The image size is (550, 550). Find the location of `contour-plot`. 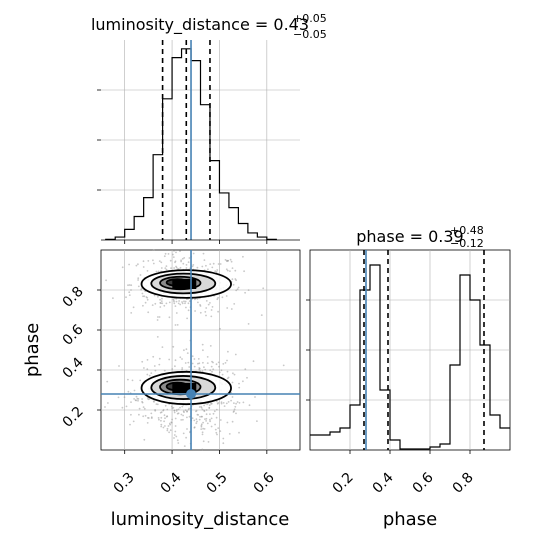

contour-plot is located at coordinates (198, 351).